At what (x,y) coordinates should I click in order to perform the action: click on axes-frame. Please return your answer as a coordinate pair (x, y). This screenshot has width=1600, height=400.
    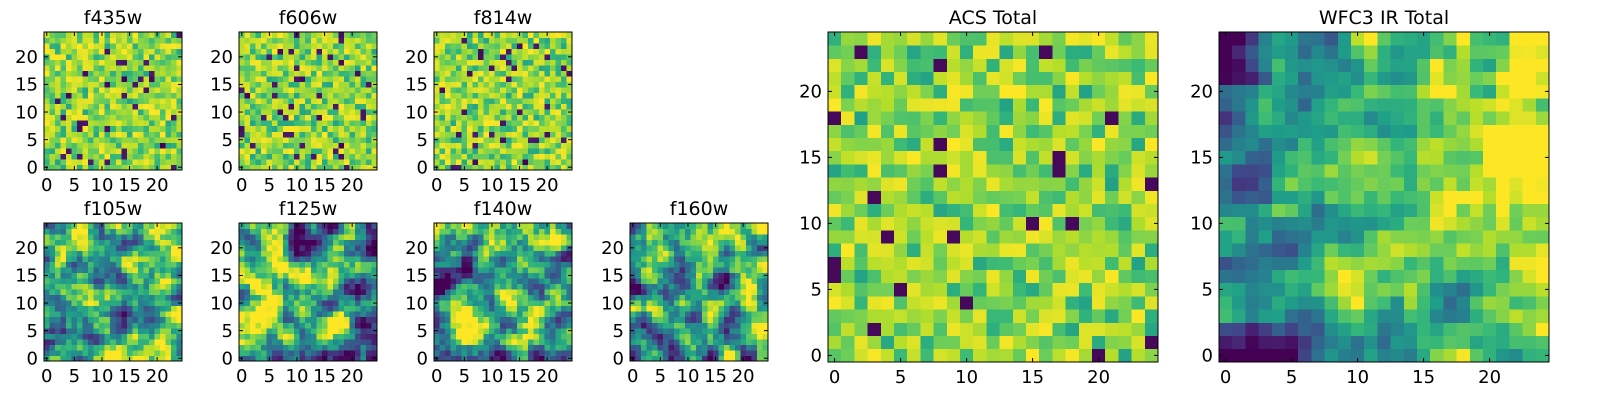
    Looking at the image, I should click on (699, 292).